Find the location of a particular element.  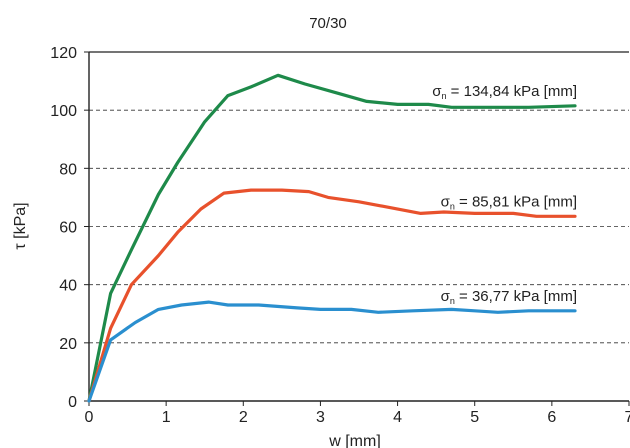

y-tick-labels: 0 20 40 60 80 100 120 is located at coordinates (63, 228).